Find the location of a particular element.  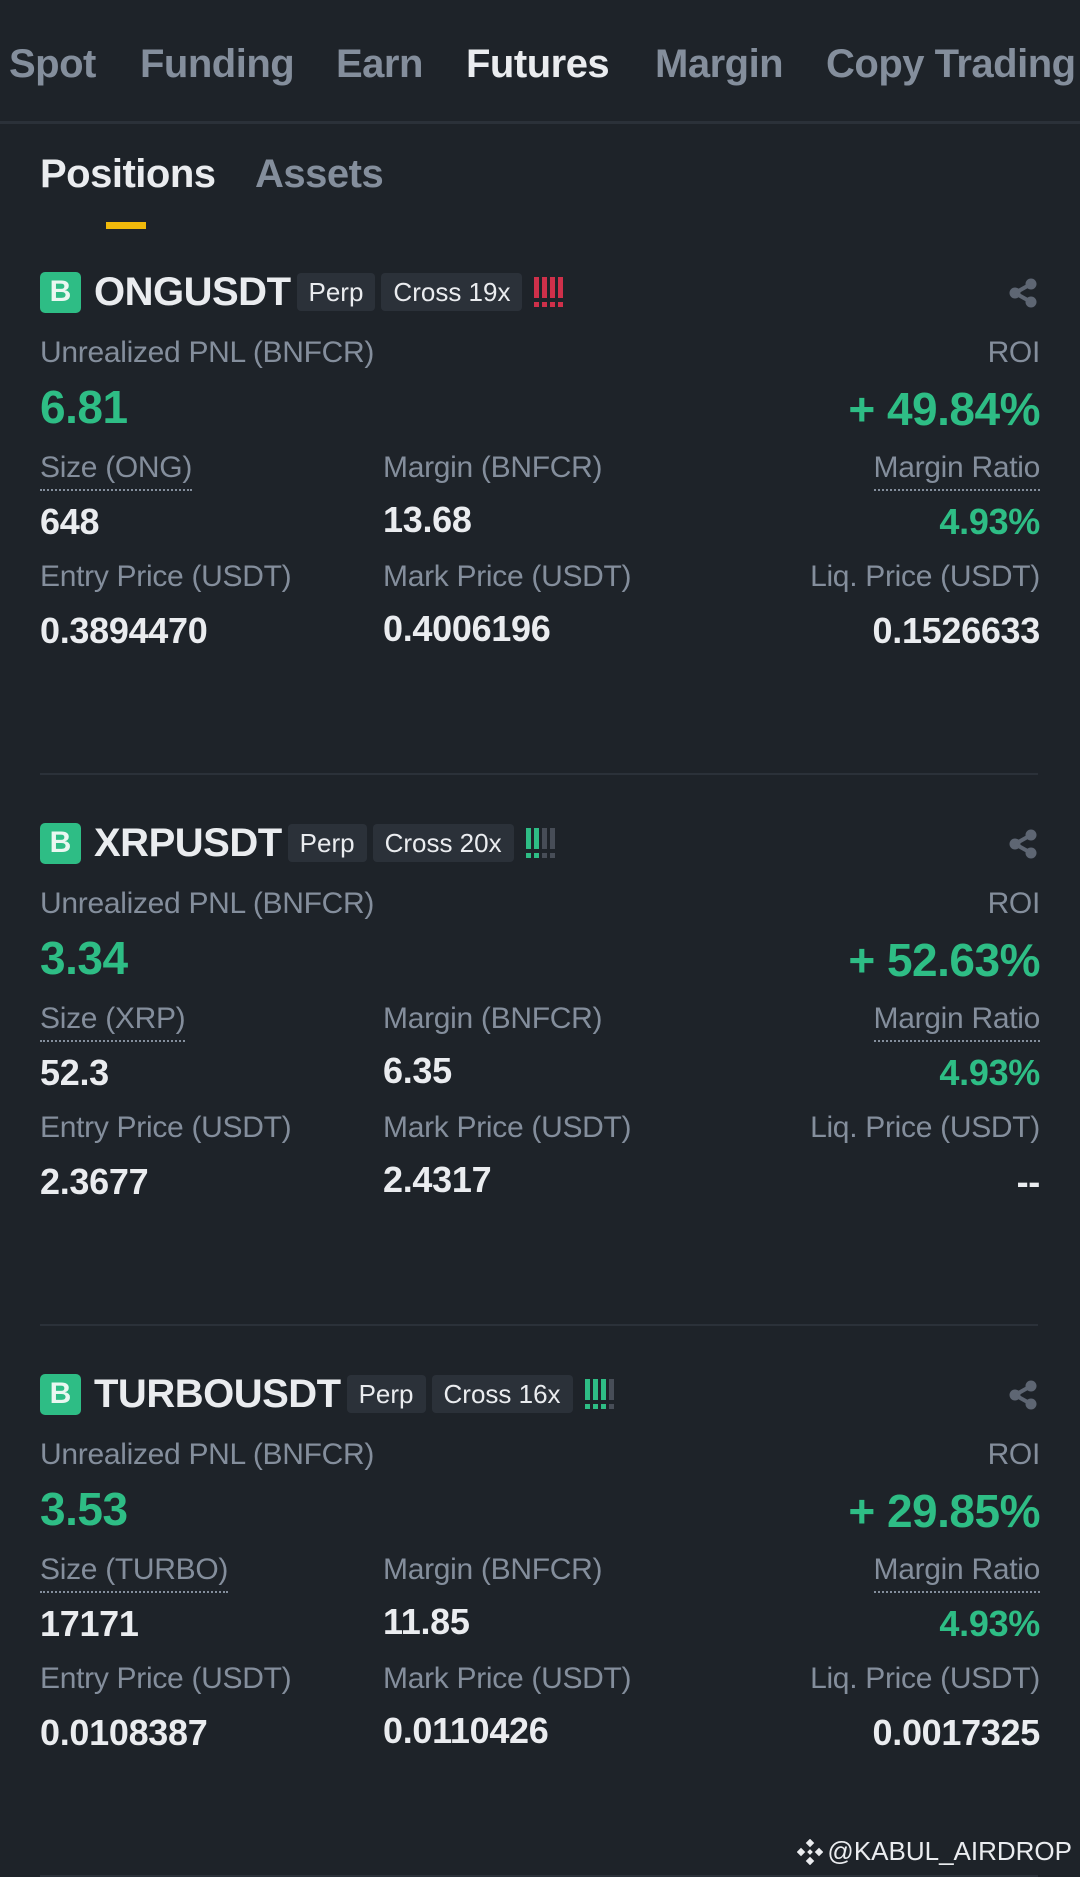

unrealized-pnl-value: 3.53 is located at coordinates (84, 1509).